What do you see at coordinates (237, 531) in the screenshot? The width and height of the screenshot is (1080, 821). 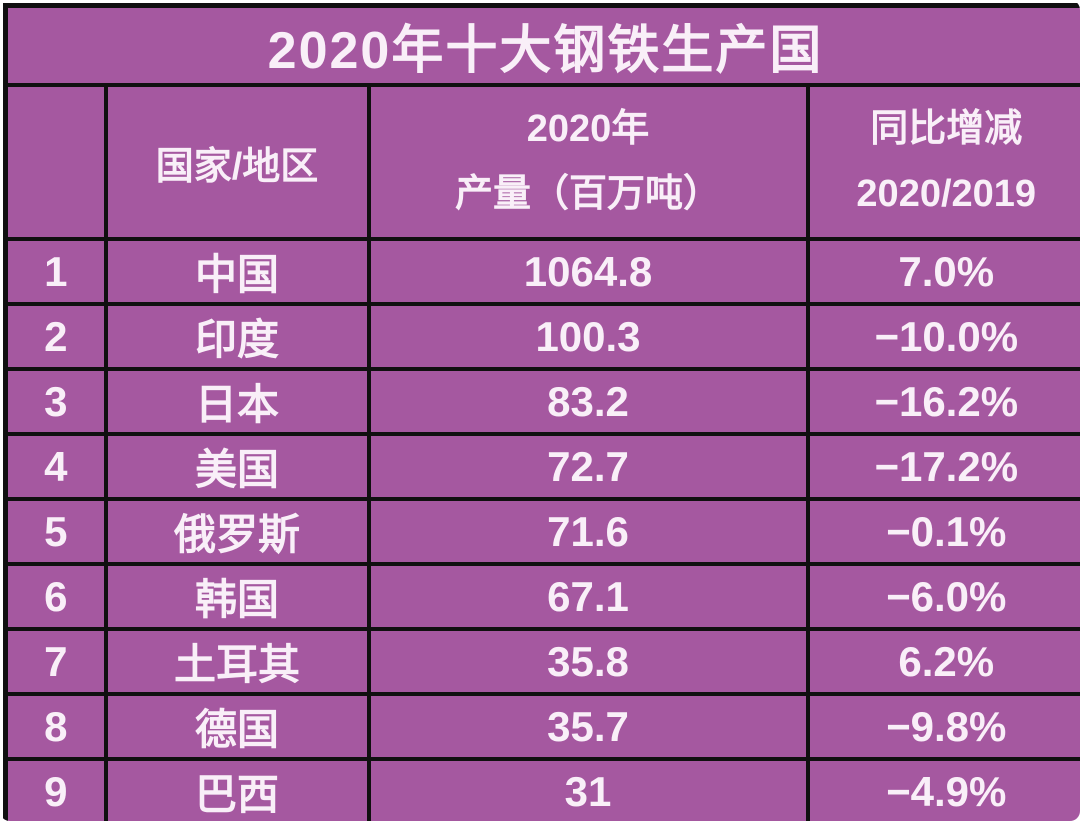 I see `country-cell: 俄罗斯` at bounding box center [237, 531].